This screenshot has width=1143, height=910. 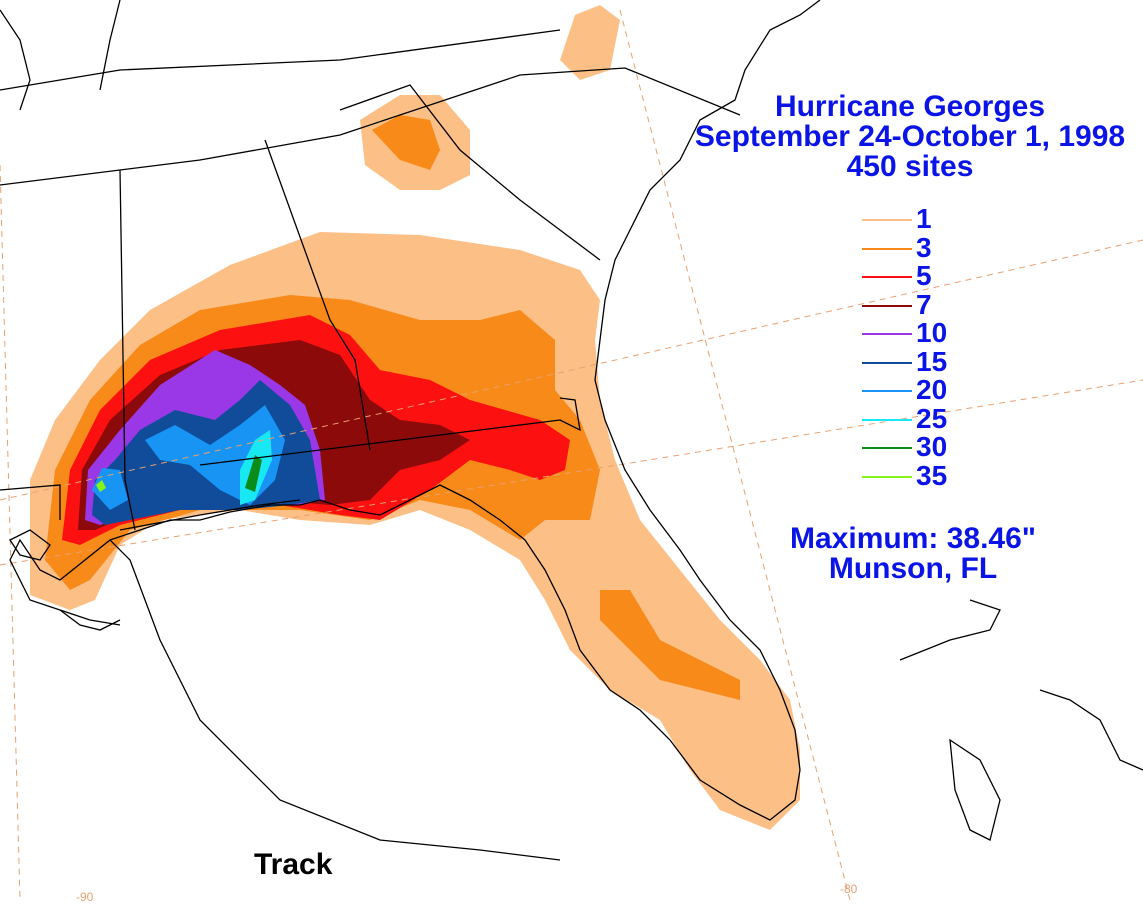 I want to click on la-delta, so click(x=90, y=620).